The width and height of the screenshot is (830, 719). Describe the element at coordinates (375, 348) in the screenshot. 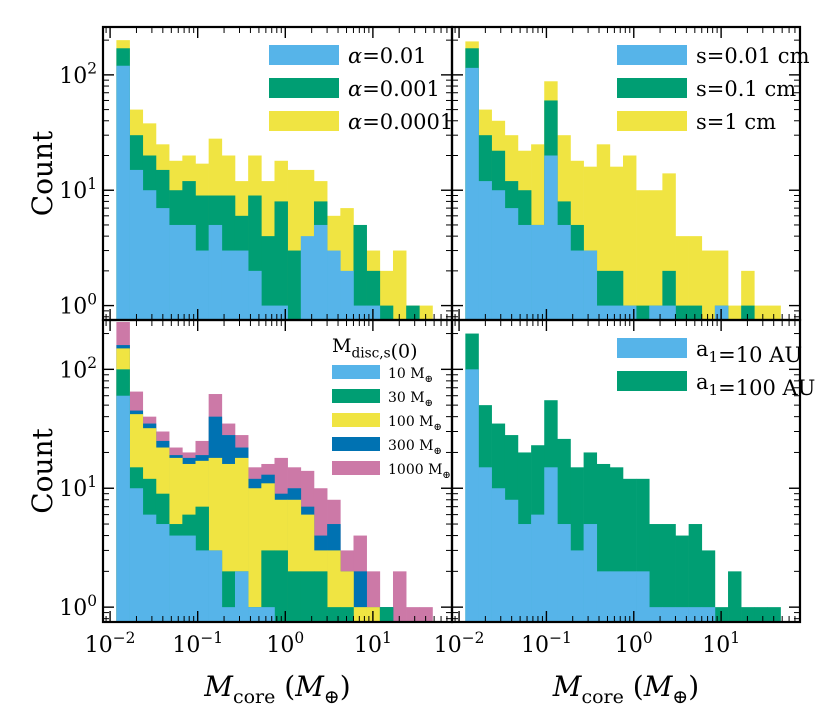

I see `legend-title: Mdisc,s(0)` at that location.